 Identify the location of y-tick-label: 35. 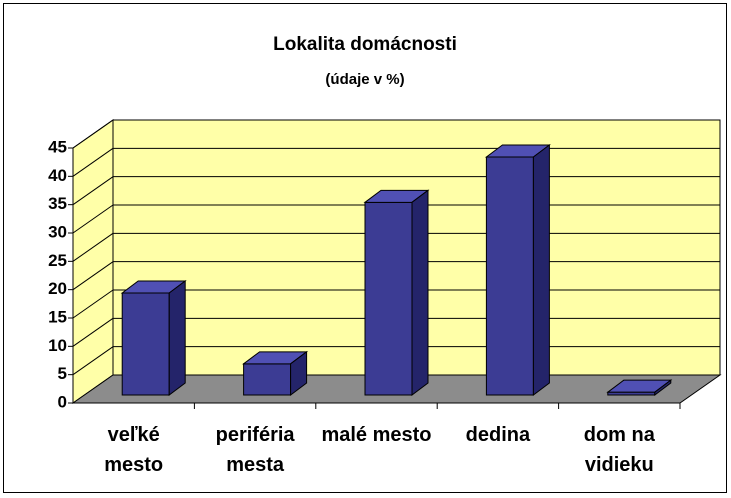
(57, 203).